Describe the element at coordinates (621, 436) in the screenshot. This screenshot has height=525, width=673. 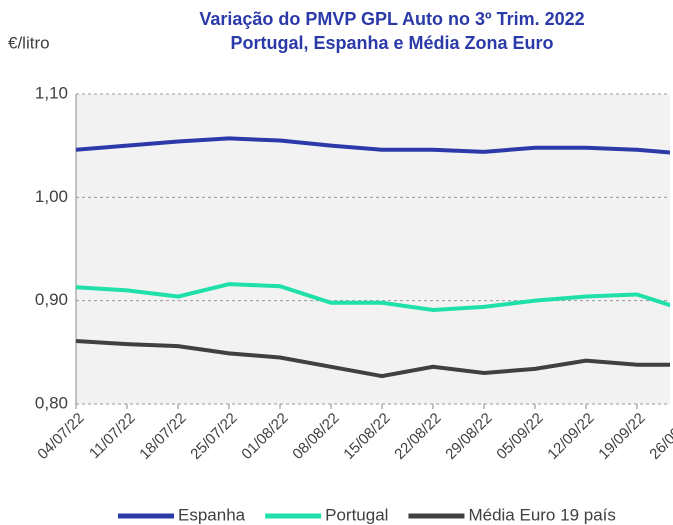
I see `x-tick-label: 19/09/22` at that location.